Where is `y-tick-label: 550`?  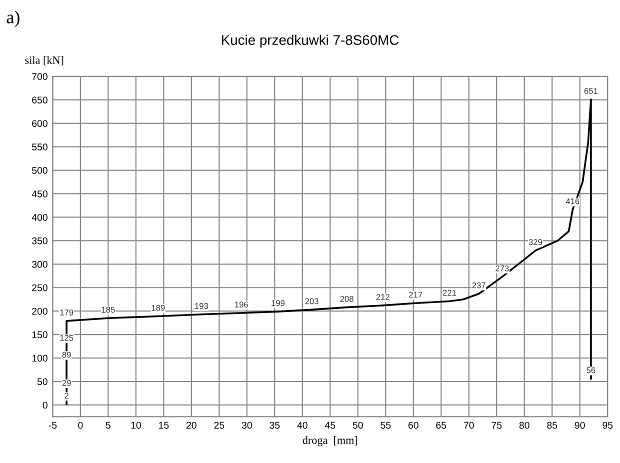
y-tick-label: 550 is located at coordinates (40, 147).